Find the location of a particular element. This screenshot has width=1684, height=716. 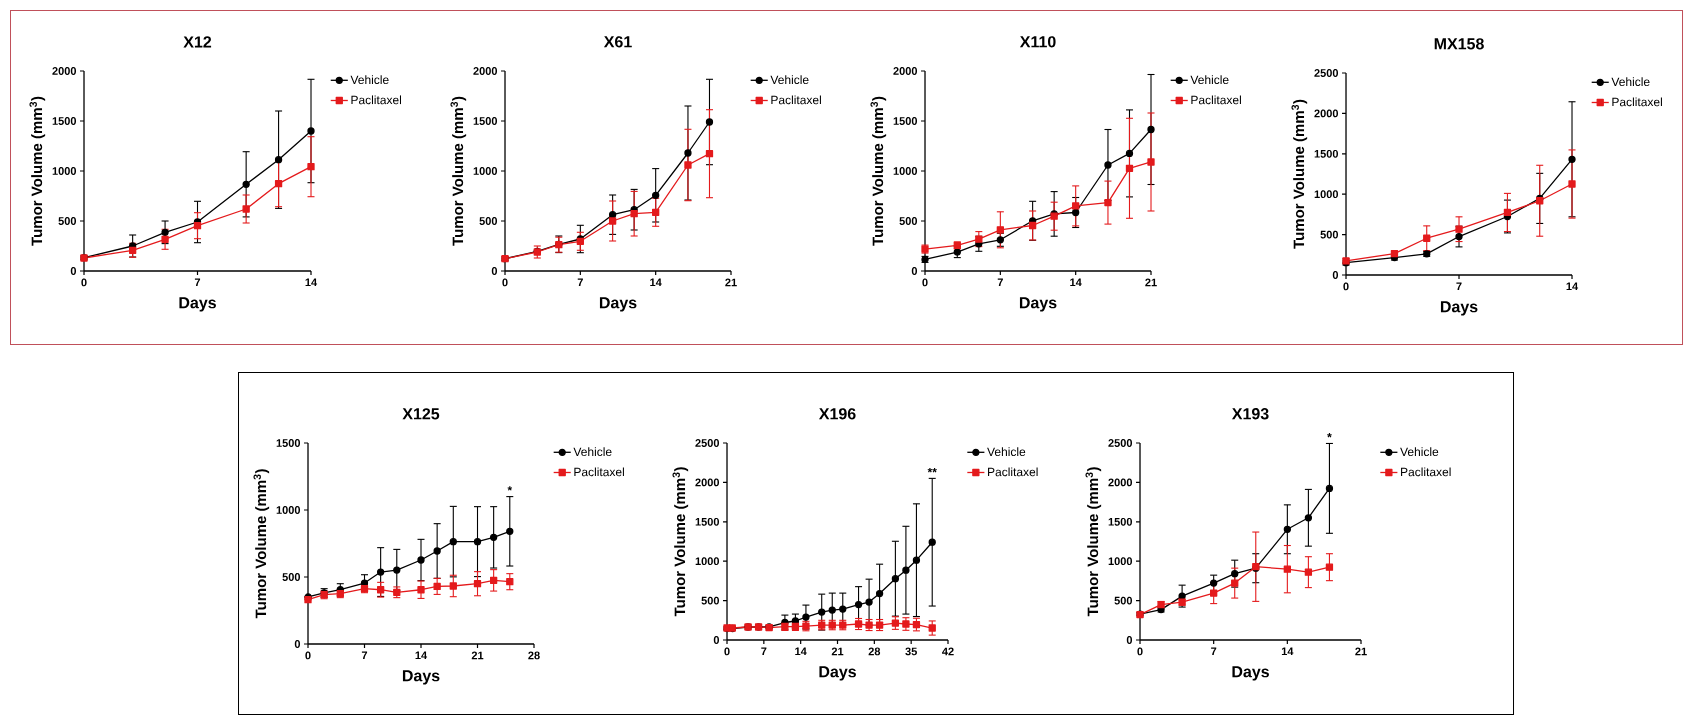

chart-title: X110 is located at coordinates (1037, 42).